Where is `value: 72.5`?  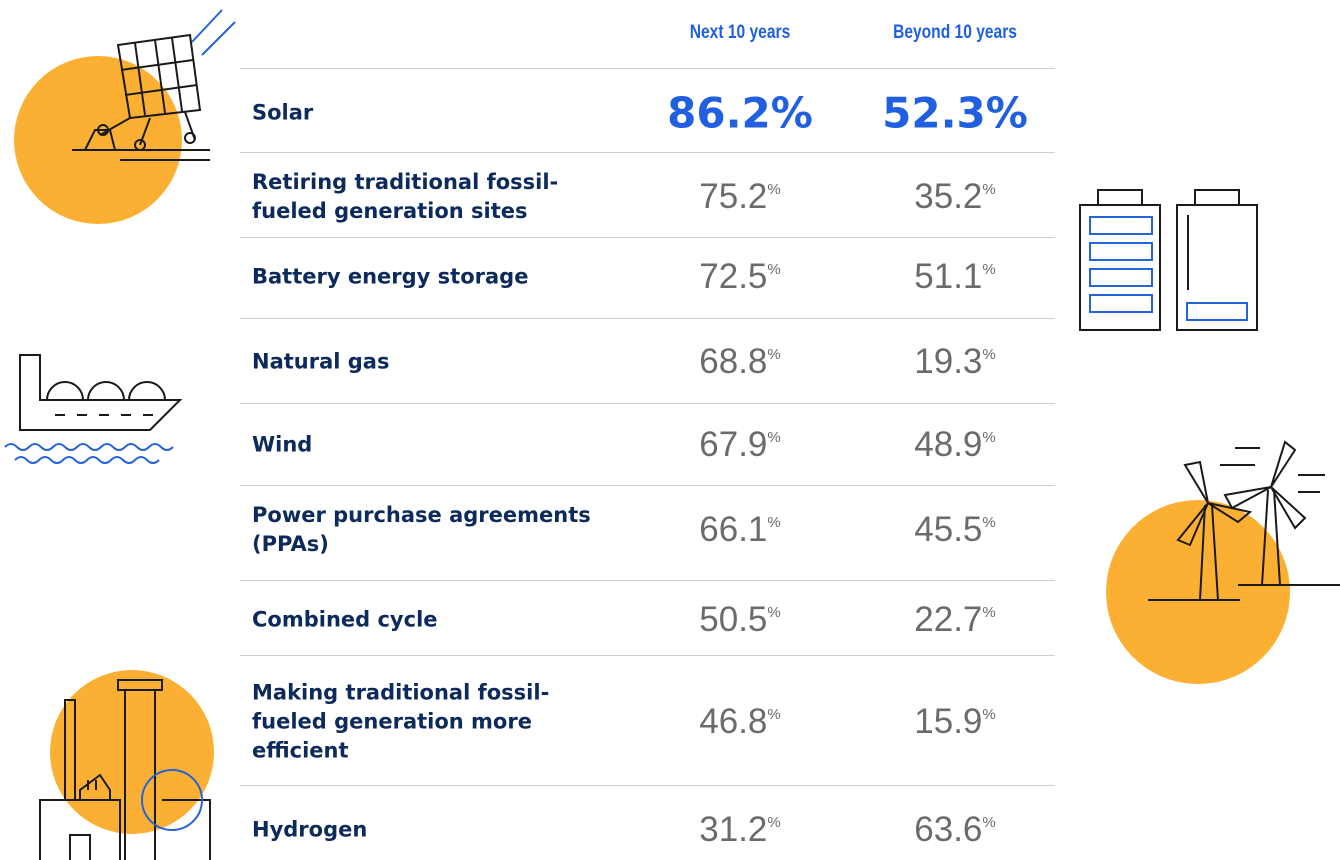 value: 72.5 is located at coordinates (733, 276).